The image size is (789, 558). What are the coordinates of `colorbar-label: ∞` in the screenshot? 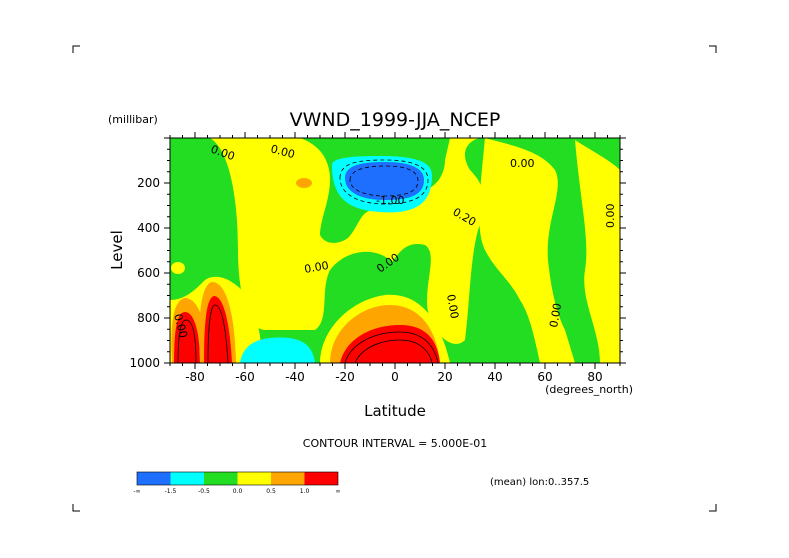 It's located at (338, 491).